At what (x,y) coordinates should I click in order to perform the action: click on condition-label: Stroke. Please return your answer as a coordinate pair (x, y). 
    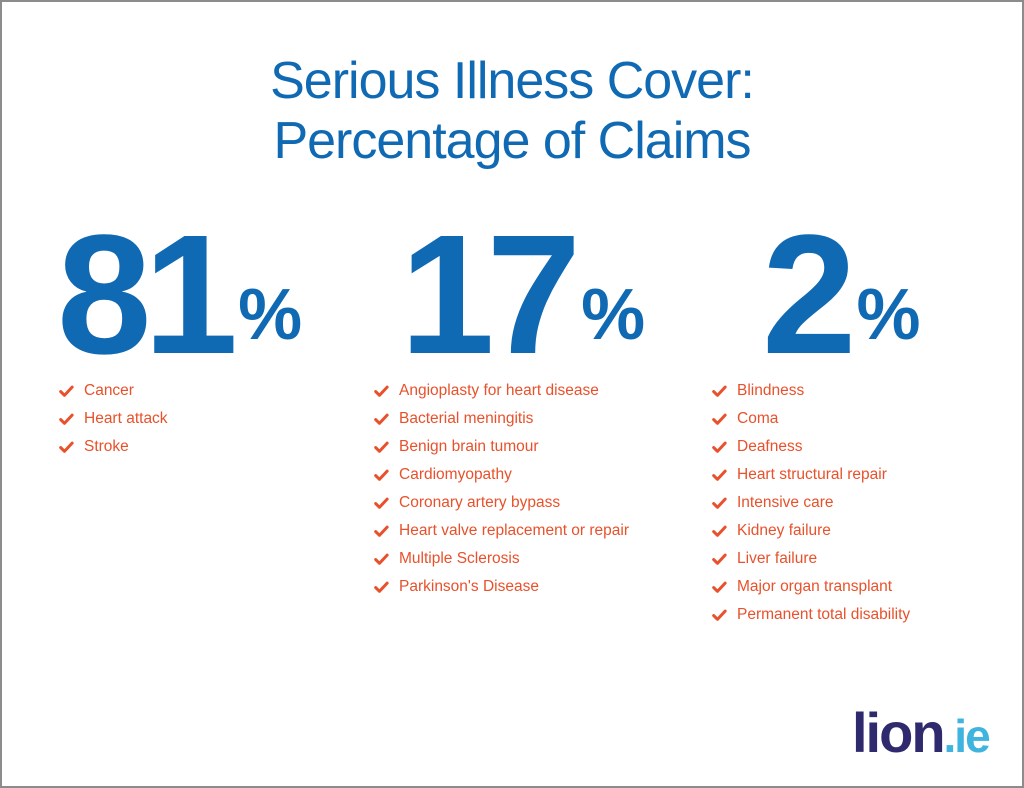
    Looking at the image, I should click on (106, 446).